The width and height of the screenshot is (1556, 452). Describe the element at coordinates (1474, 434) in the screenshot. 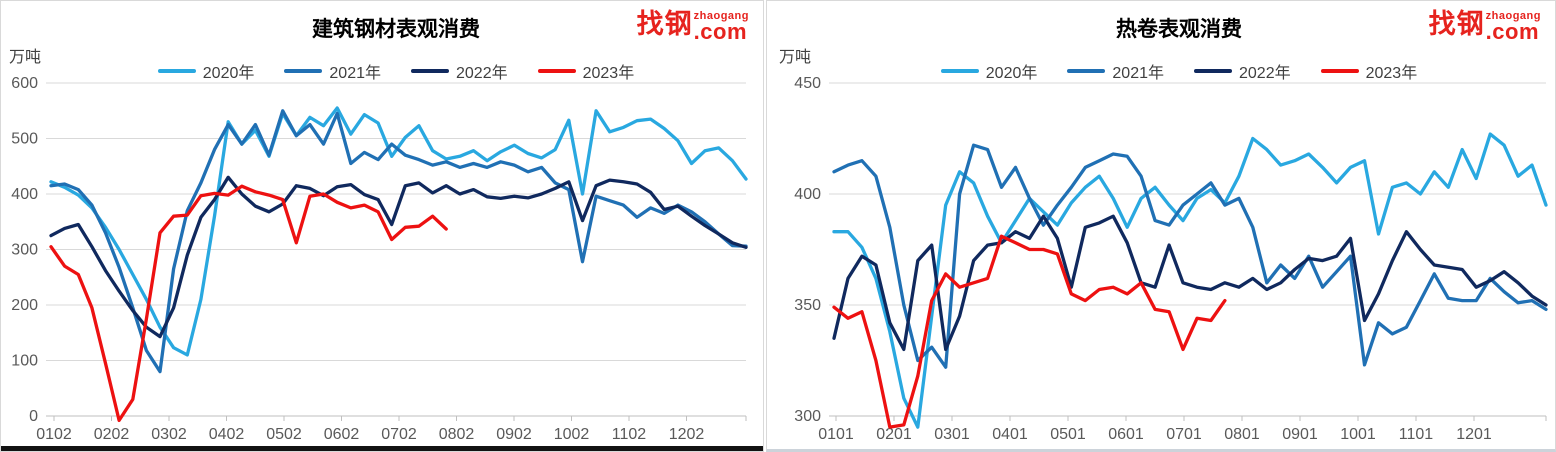

I see `x-tick-label: 1201` at that location.